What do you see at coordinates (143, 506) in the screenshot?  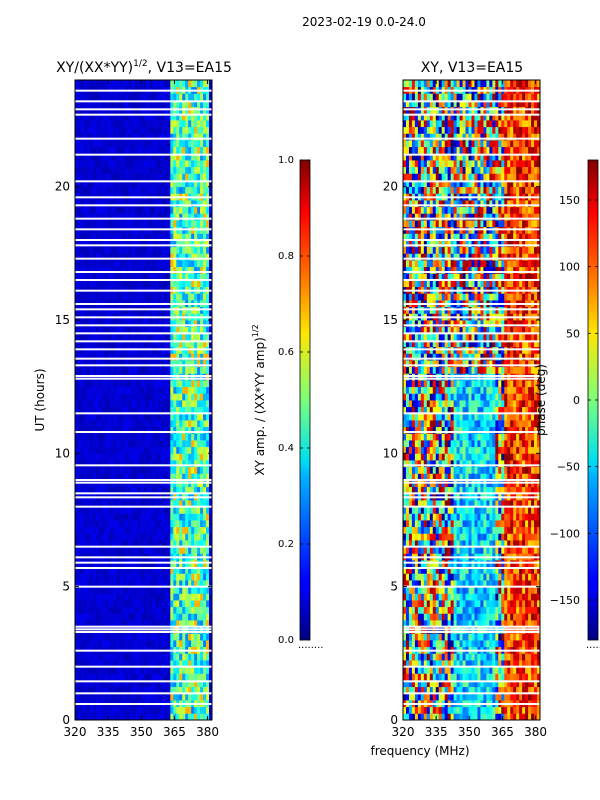 I see `gap-line` at bounding box center [143, 506].